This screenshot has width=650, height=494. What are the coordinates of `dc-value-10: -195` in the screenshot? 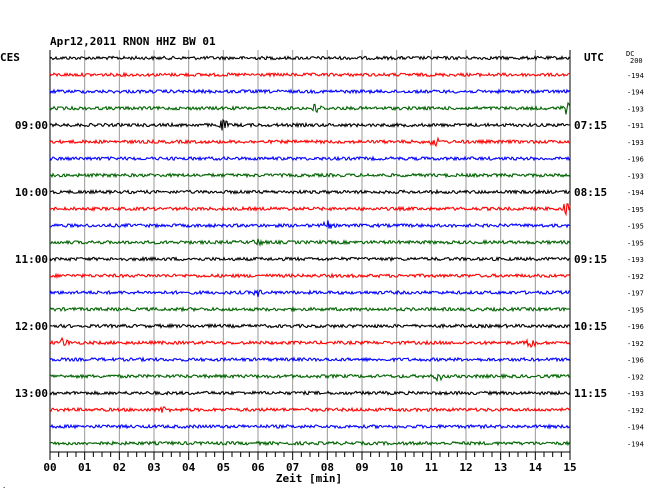 It's located at (635, 227).